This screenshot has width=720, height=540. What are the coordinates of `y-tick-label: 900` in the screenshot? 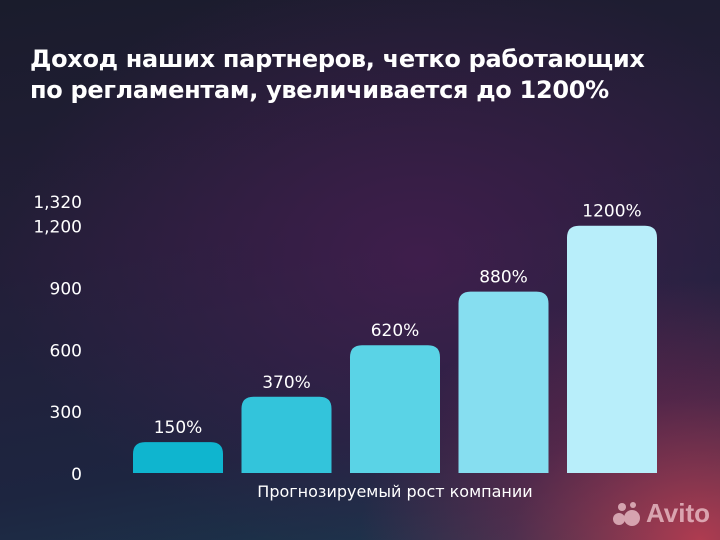 It's located at (66, 290).